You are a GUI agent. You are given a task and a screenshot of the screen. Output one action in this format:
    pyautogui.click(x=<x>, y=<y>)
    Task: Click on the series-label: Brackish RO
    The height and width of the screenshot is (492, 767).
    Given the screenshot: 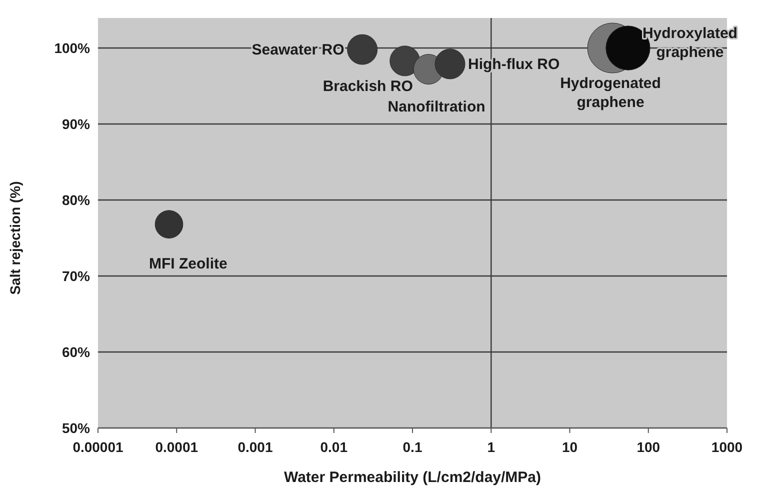 What is the action you would take?
    pyautogui.click(x=368, y=86)
    